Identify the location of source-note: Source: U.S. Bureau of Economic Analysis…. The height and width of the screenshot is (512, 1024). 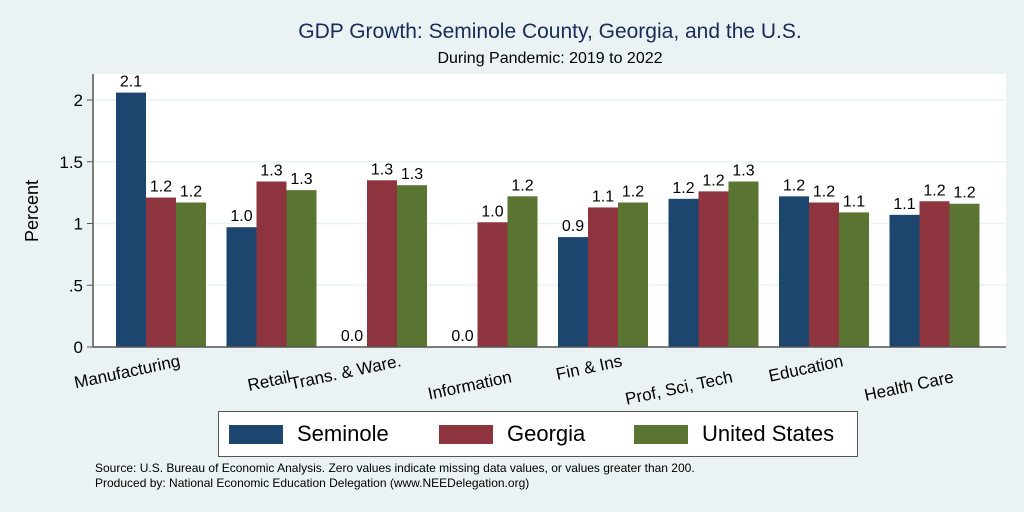
(395, 468).